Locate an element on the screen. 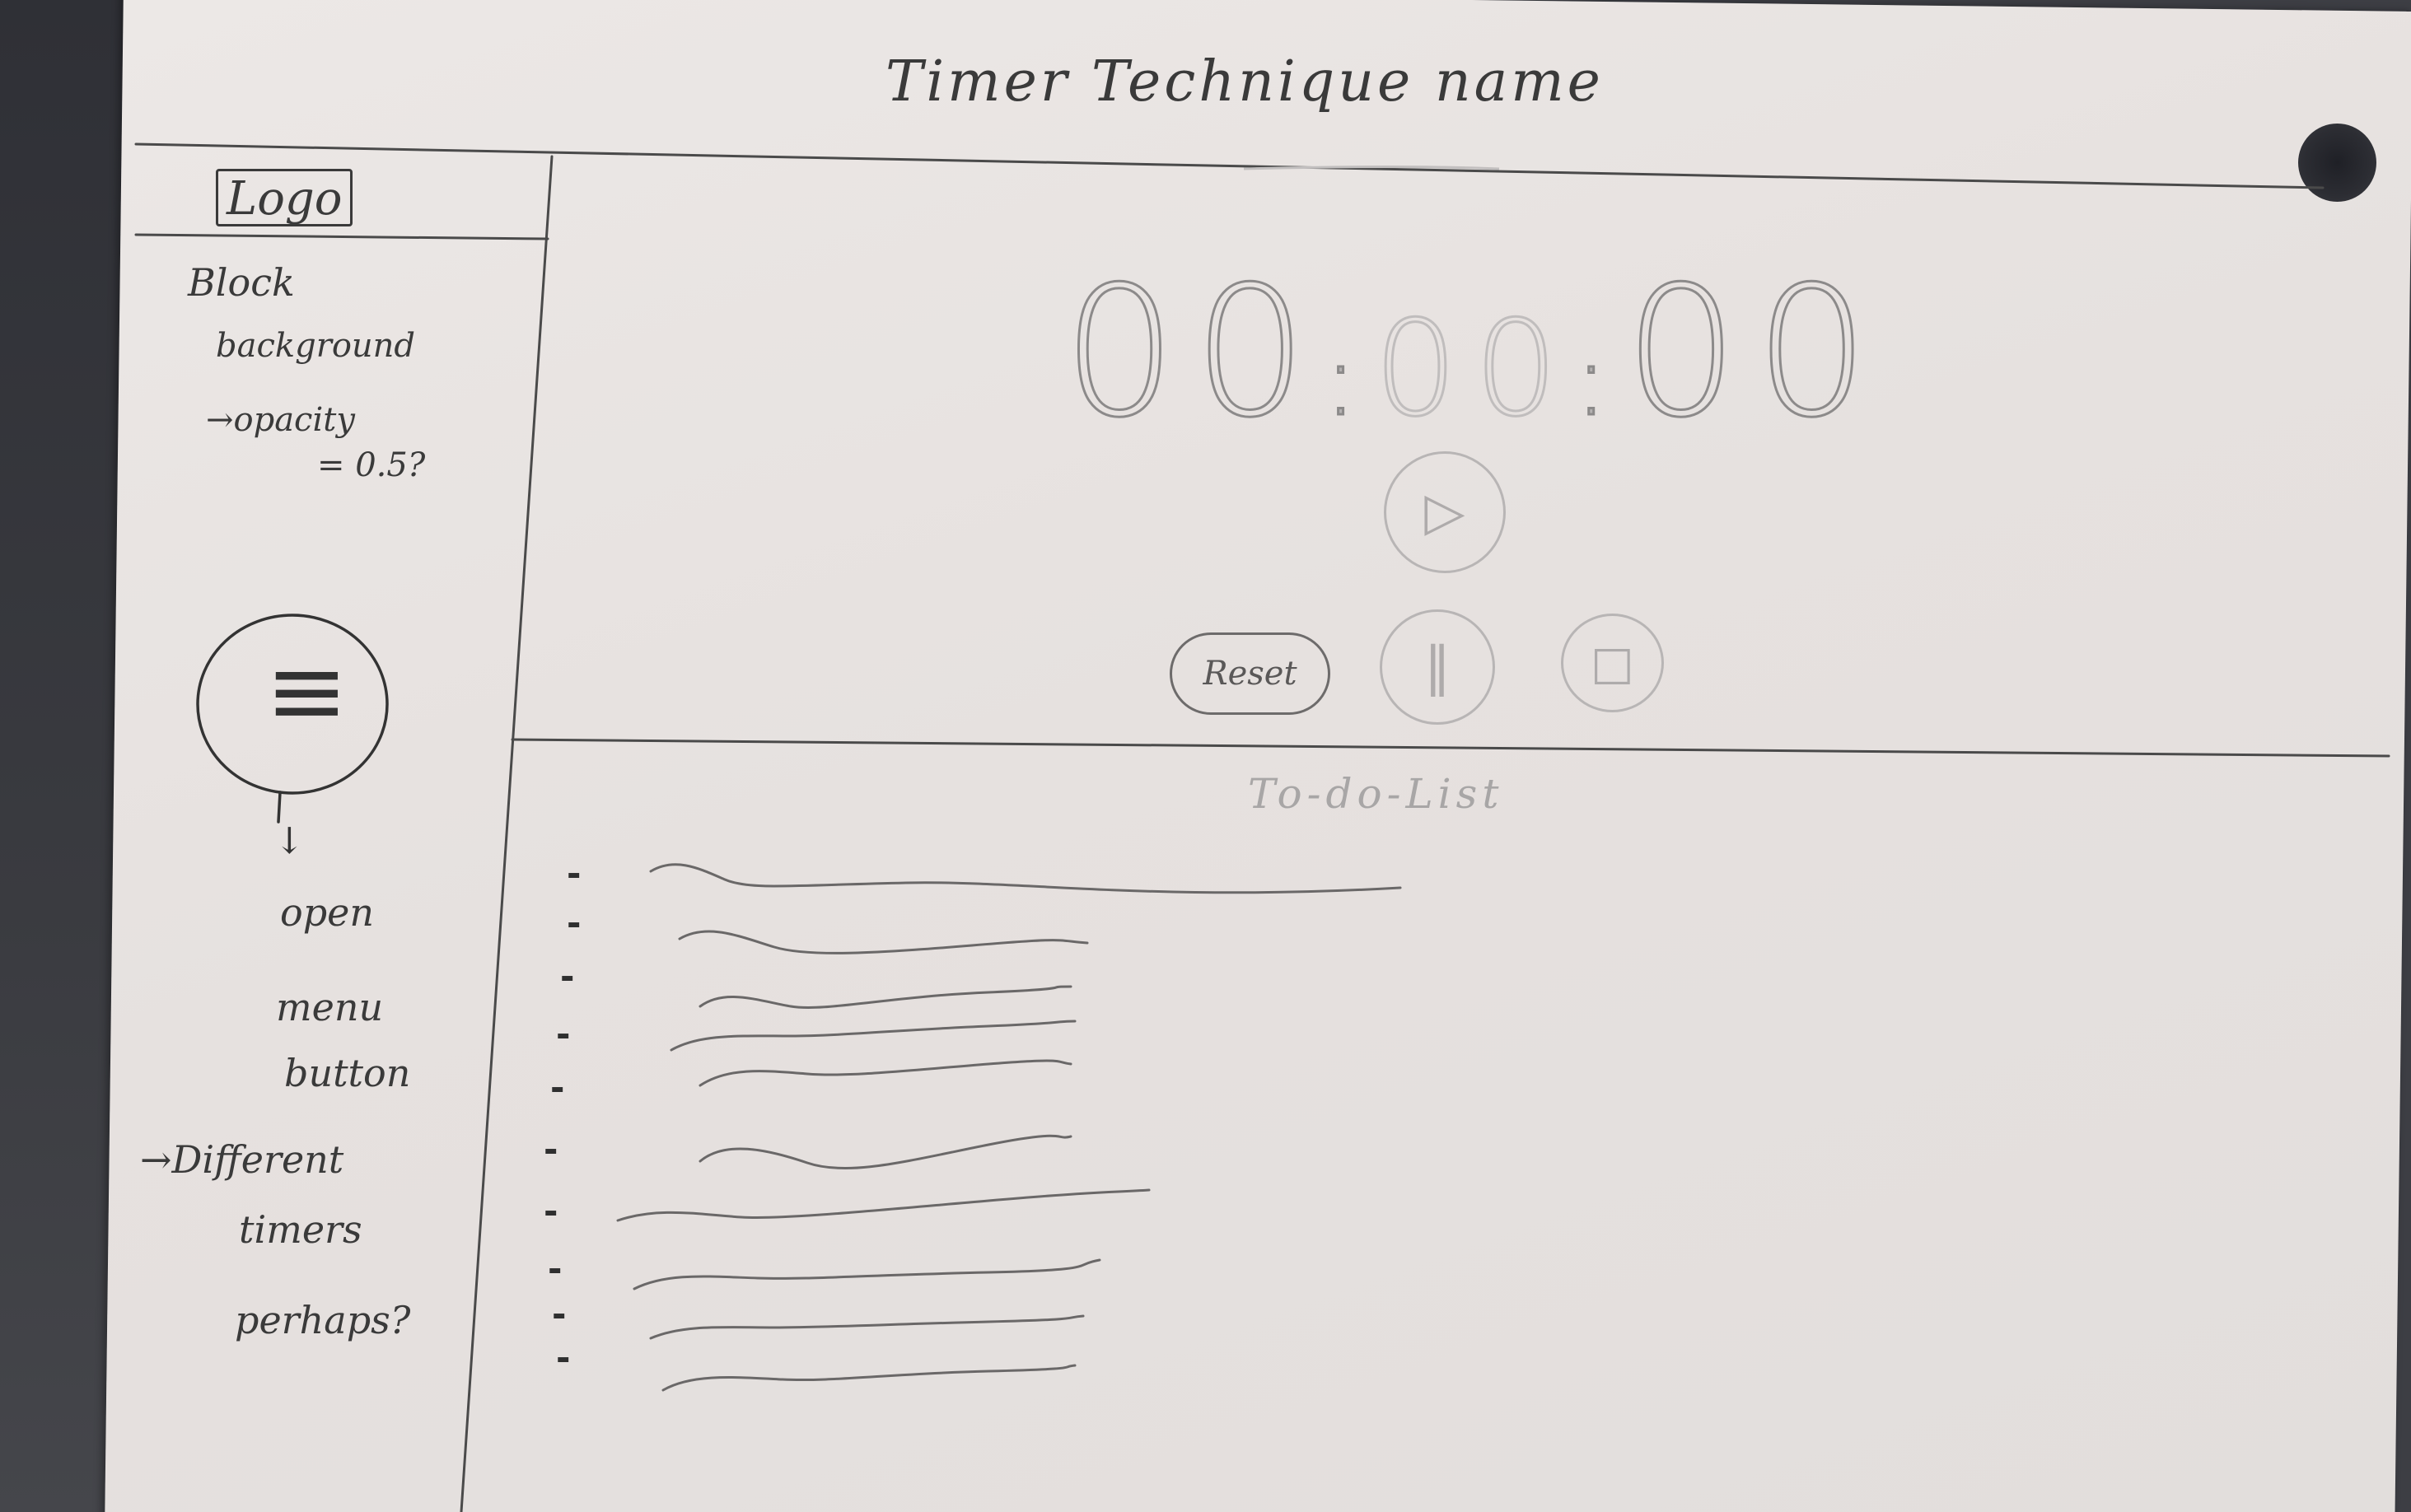 Image resolution: width=2411 pixels, height=1512 pixels. menu-icon: ≡ is located at coordinates (306, 691).